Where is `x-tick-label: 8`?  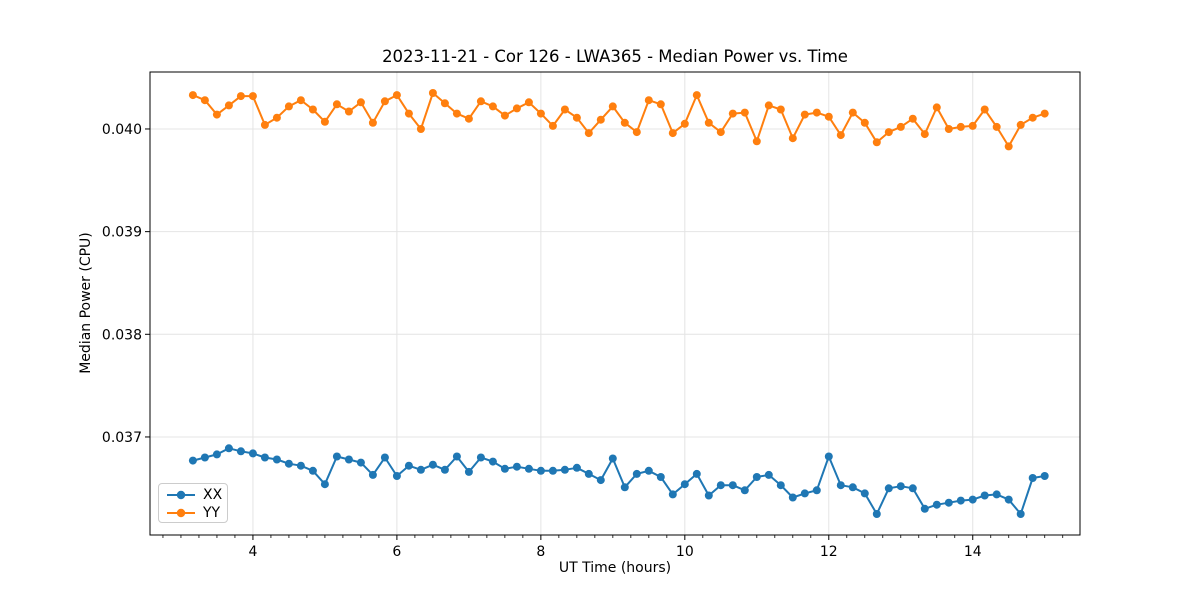 x-tick-label: 8 is located at coordinates (540, 552).